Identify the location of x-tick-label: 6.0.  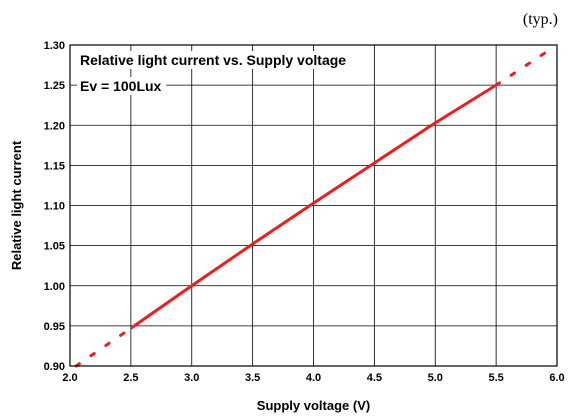
(556, 378).